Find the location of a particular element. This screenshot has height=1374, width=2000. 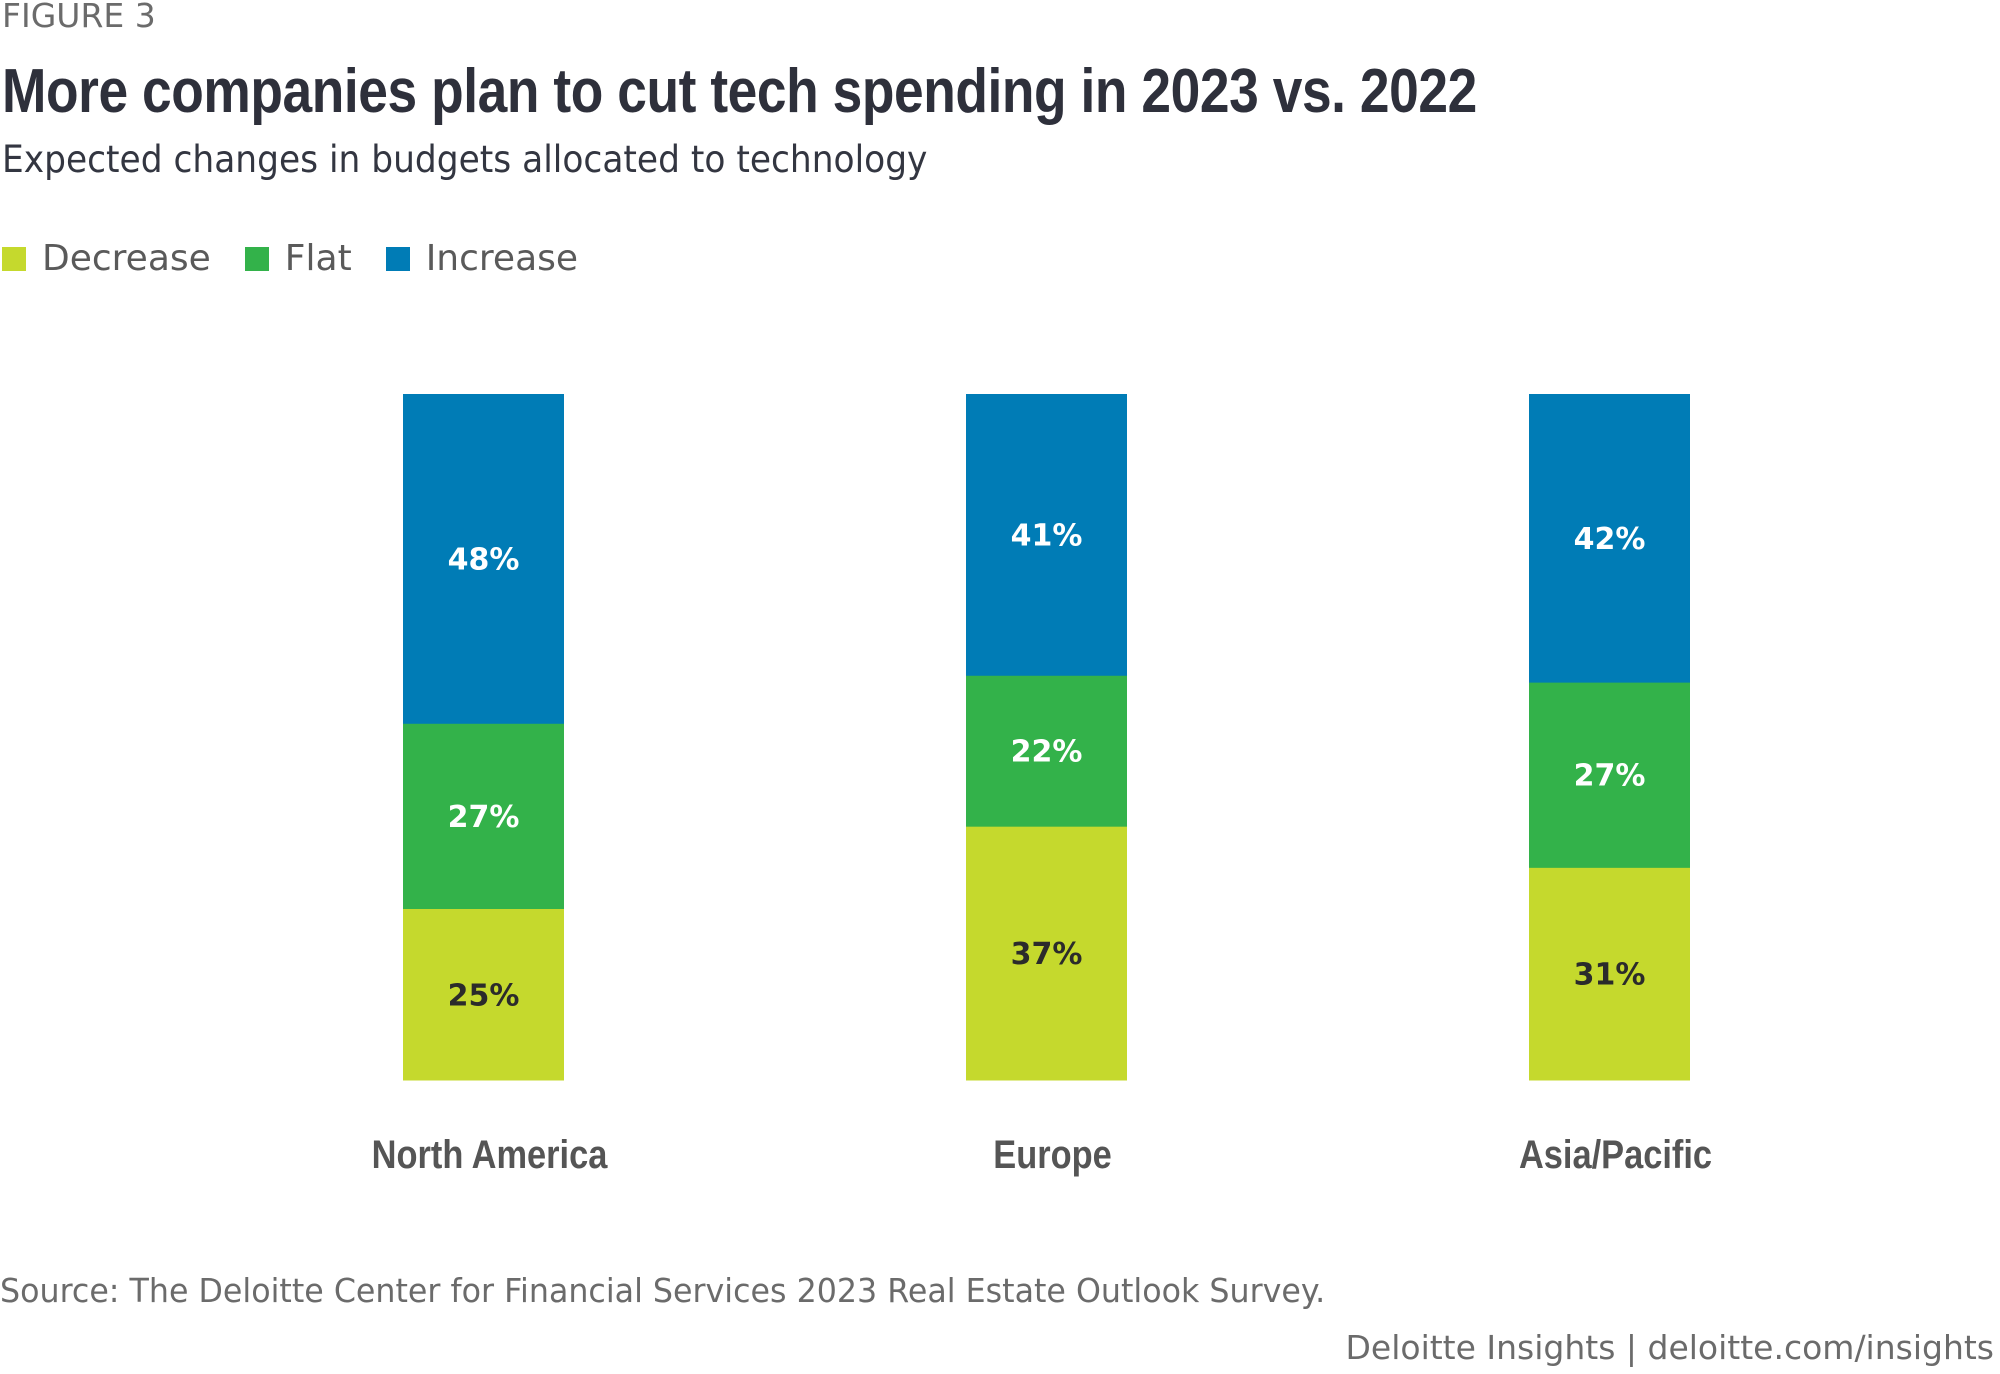

category-label: Asia/Pacific is located at coordinates (1615, 1154).